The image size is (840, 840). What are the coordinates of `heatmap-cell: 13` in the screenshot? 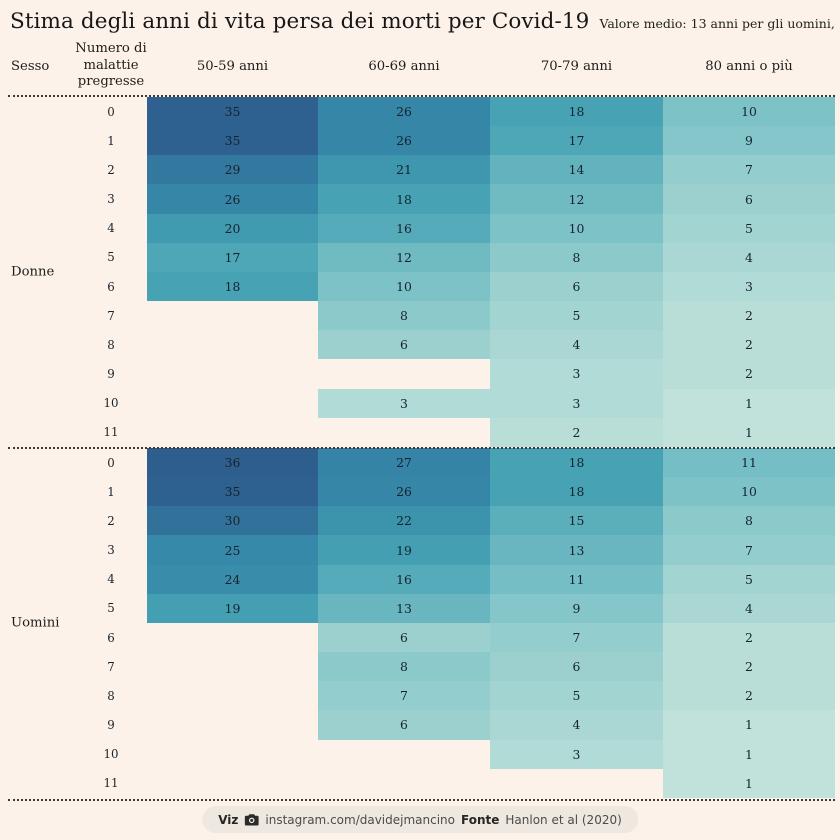 It's located at (576, 550).